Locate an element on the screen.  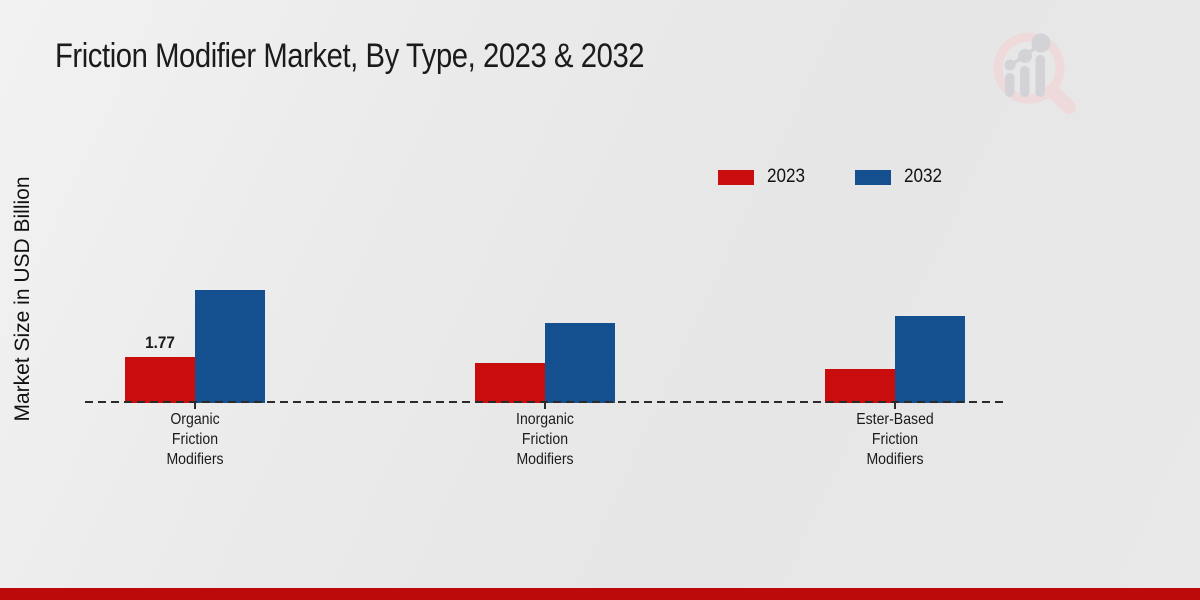
growth-dot-medium is located at coordinates (1025, 56).